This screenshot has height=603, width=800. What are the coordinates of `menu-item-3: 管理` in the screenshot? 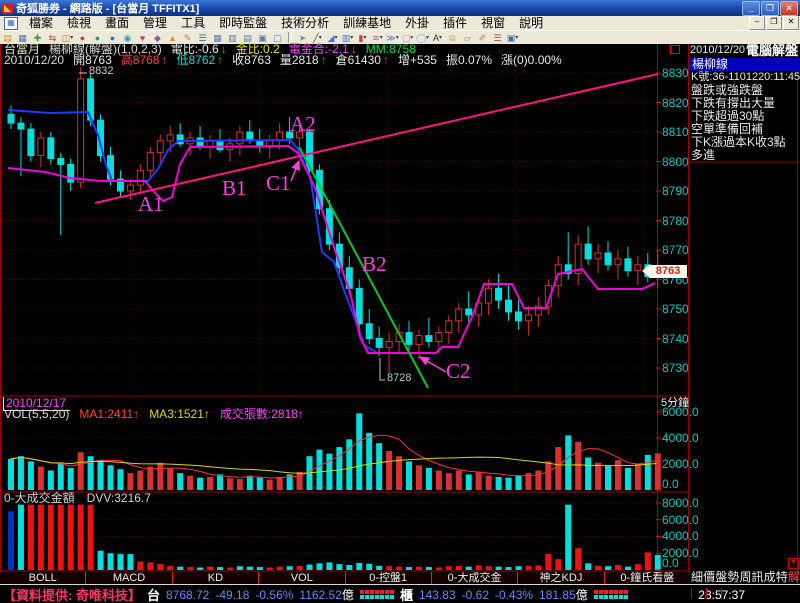 It's located at (155, 23).